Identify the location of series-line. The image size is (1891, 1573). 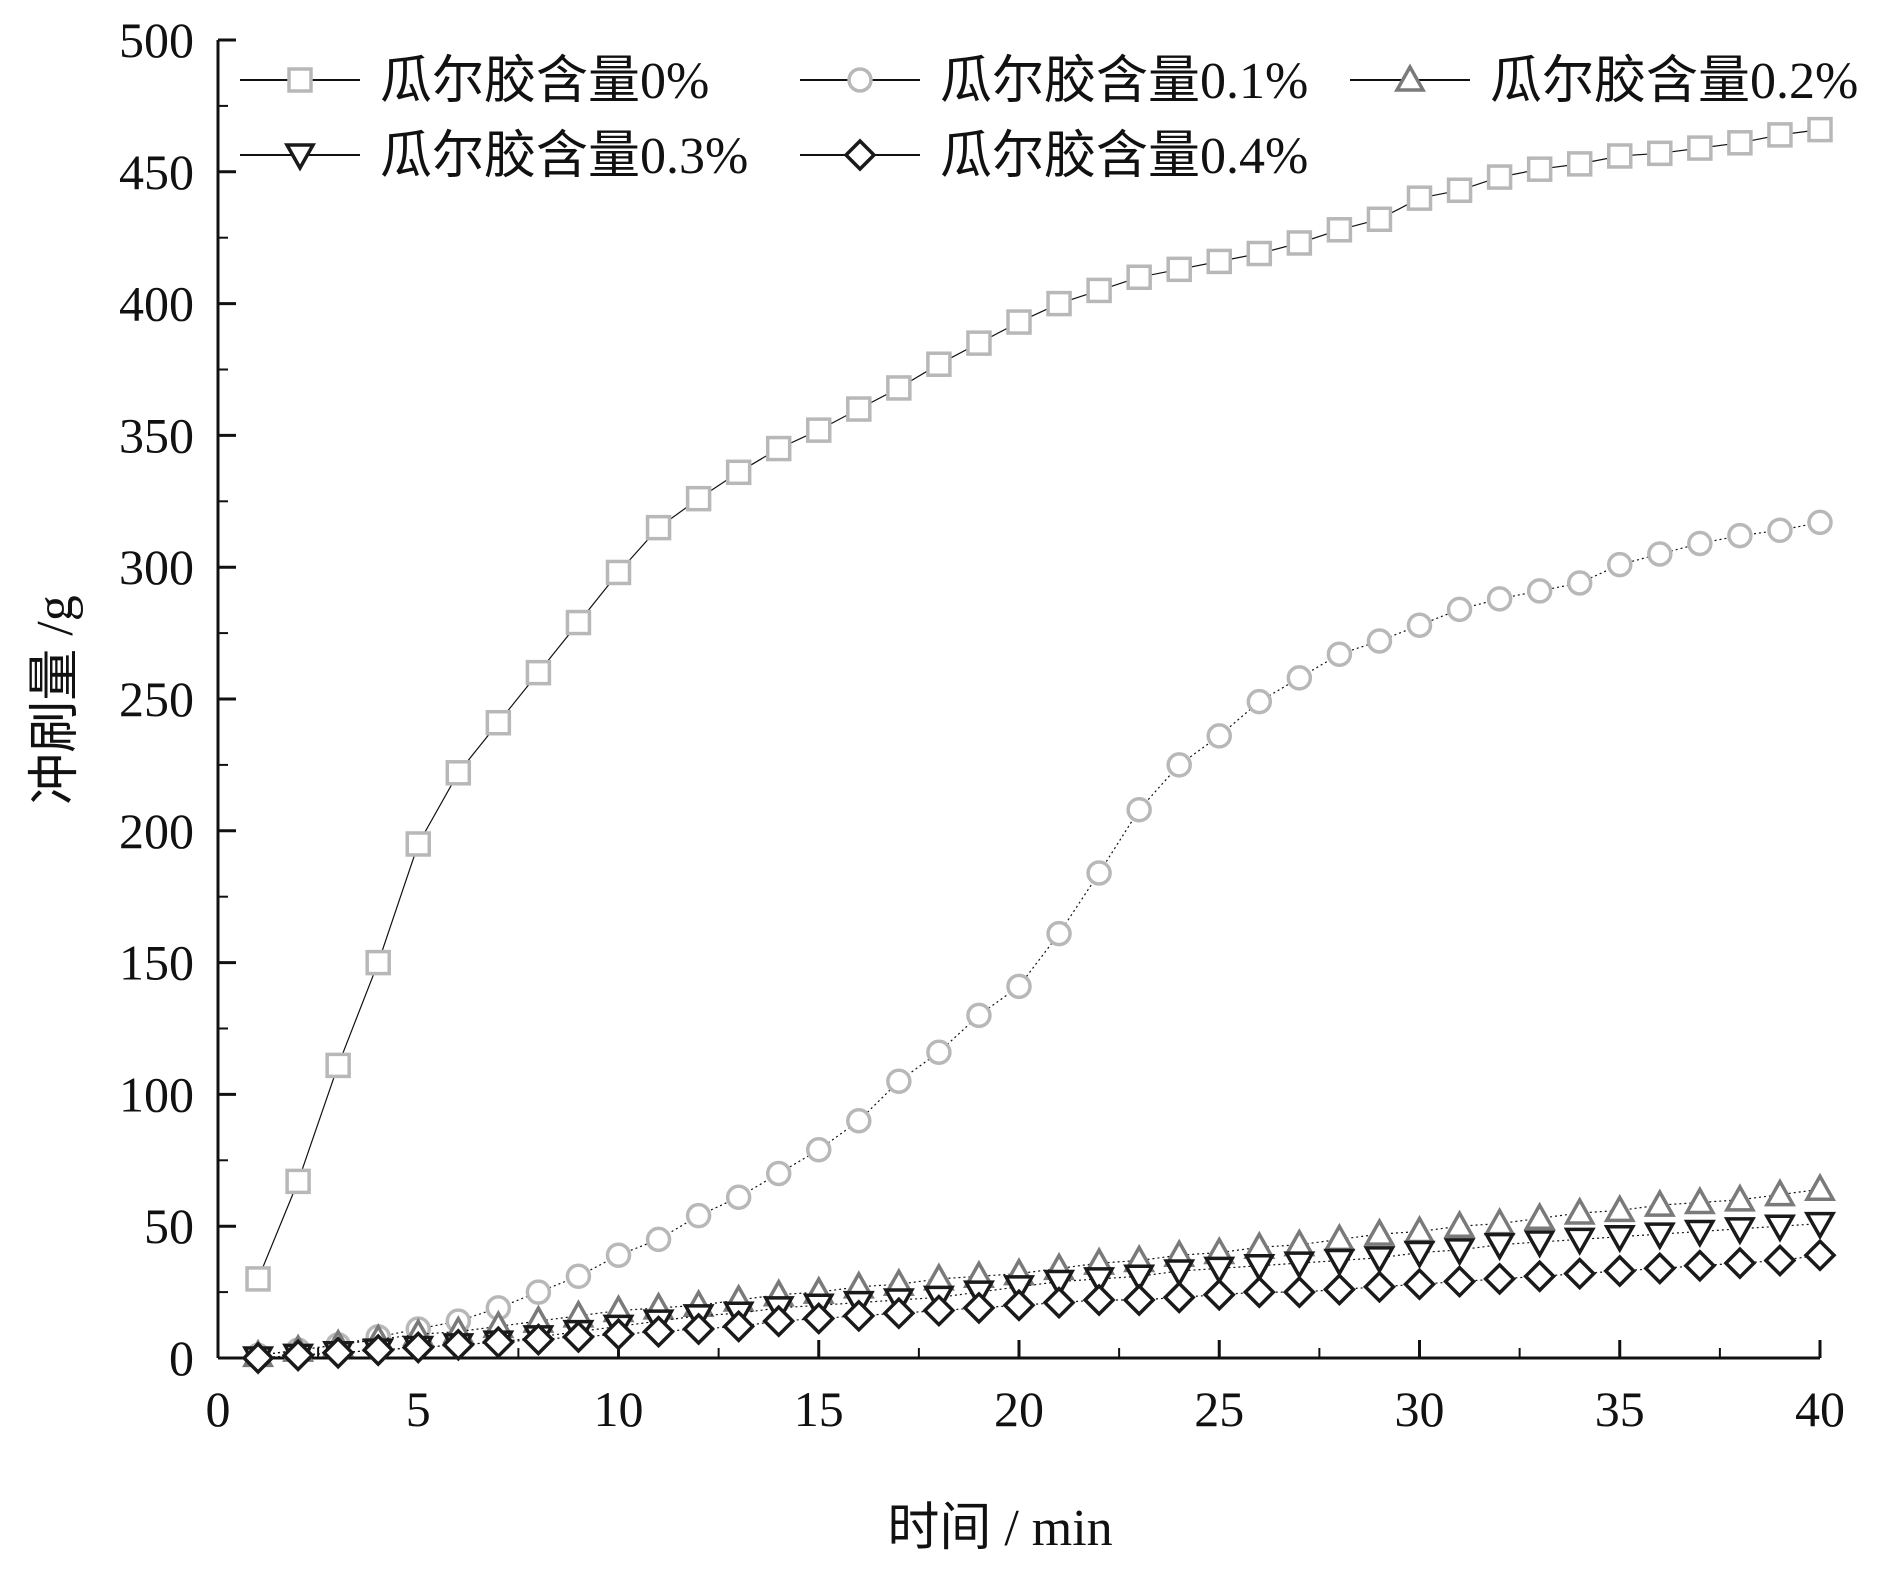
(1039, 1272).